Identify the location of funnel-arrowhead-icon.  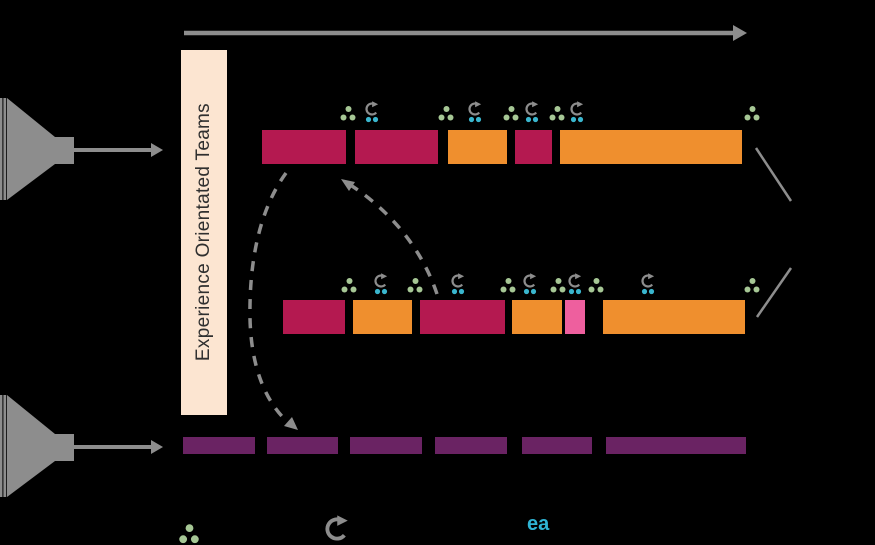
(157, 447).